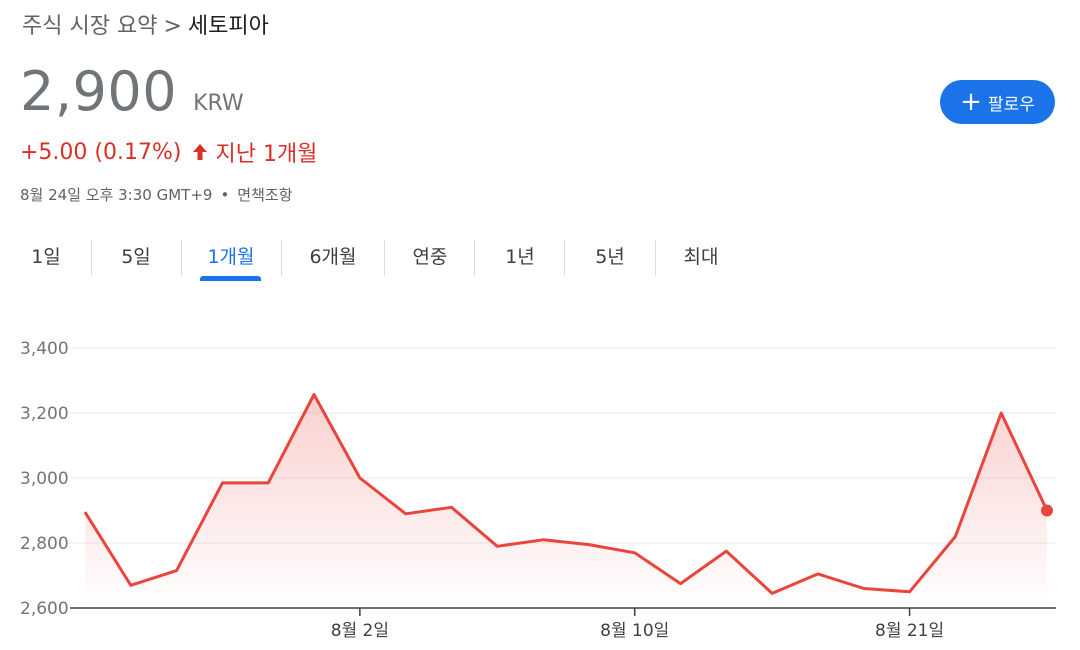 The image size is (1080, 650). I want to click on quote-timestamp: 8월 24일 오후 3:30 GMT+9, so click(116, 195).